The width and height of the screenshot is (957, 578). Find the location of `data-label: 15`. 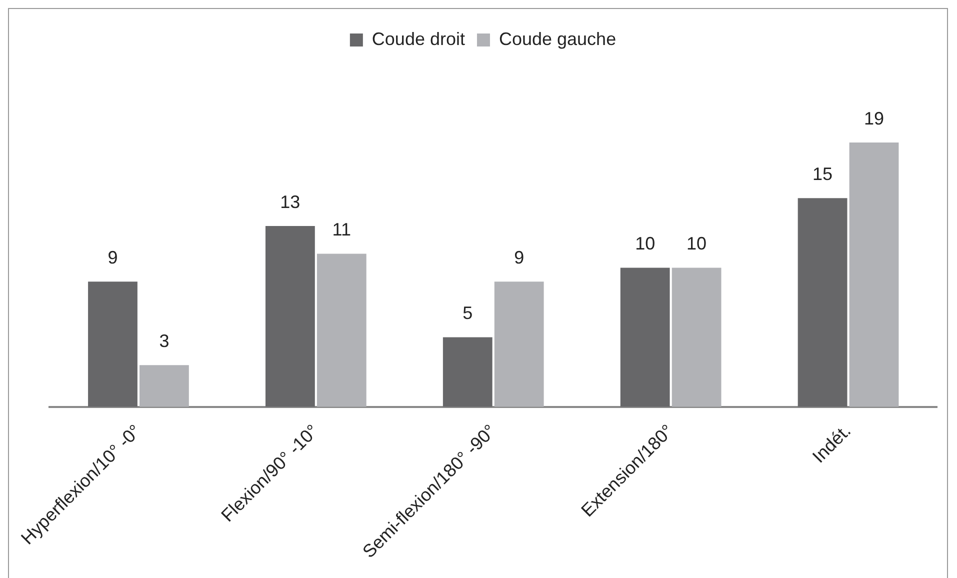

data-label: 15 is located at coordinates (822, 174).